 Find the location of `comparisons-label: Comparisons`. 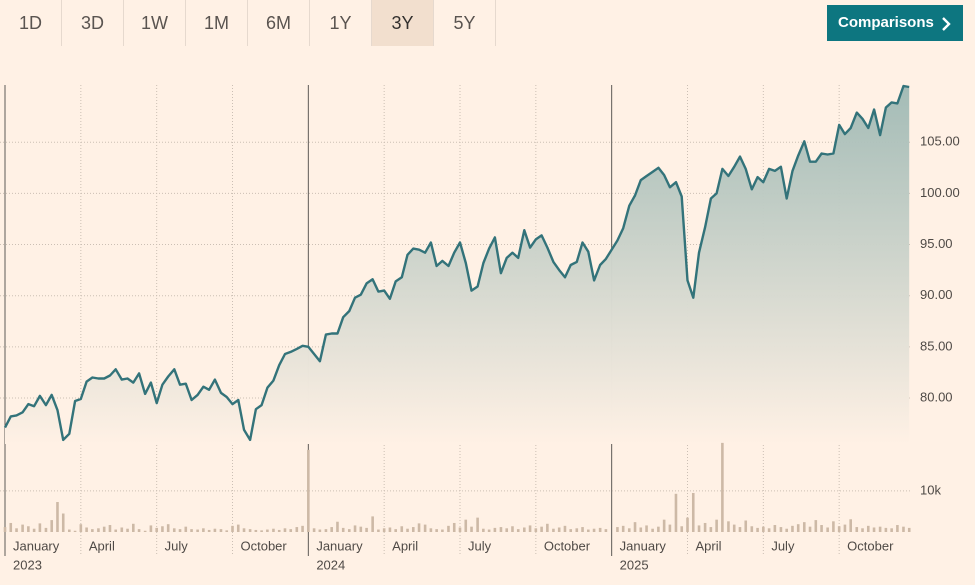

comparisons-label: Comparisons is located at coordinates (886, 22).